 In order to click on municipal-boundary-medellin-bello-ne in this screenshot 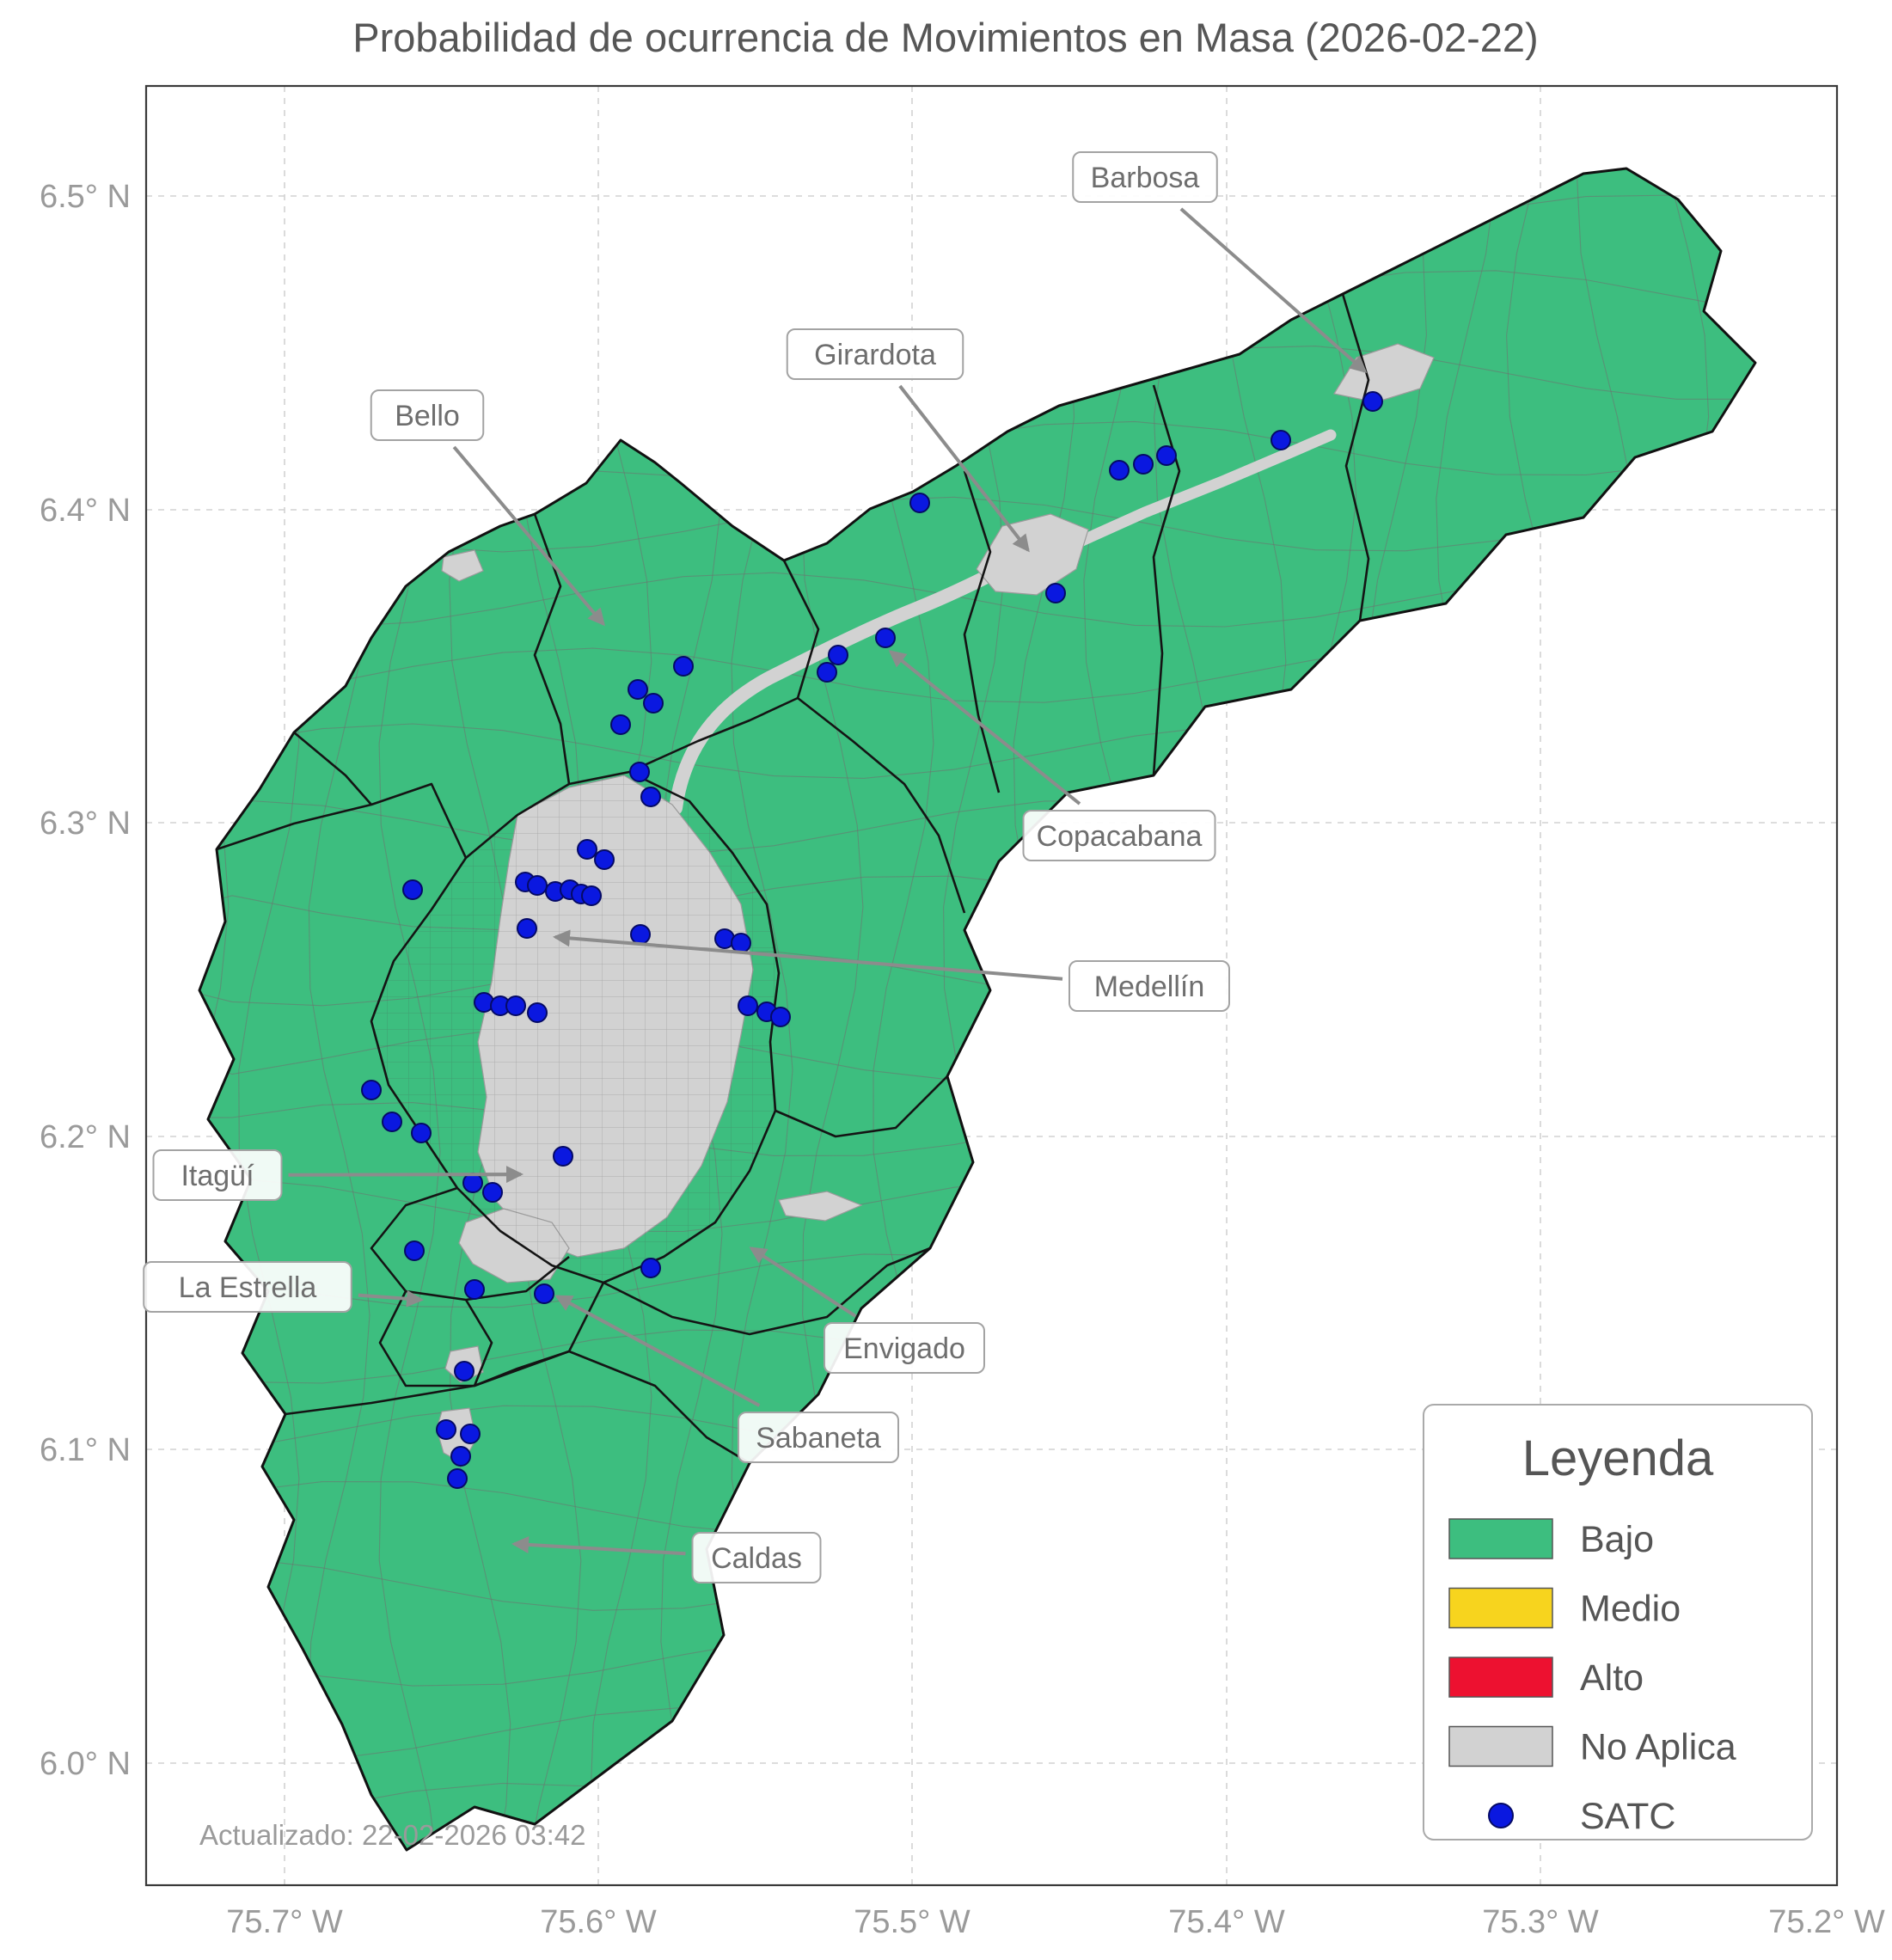, I will do `click(713, 735)`.